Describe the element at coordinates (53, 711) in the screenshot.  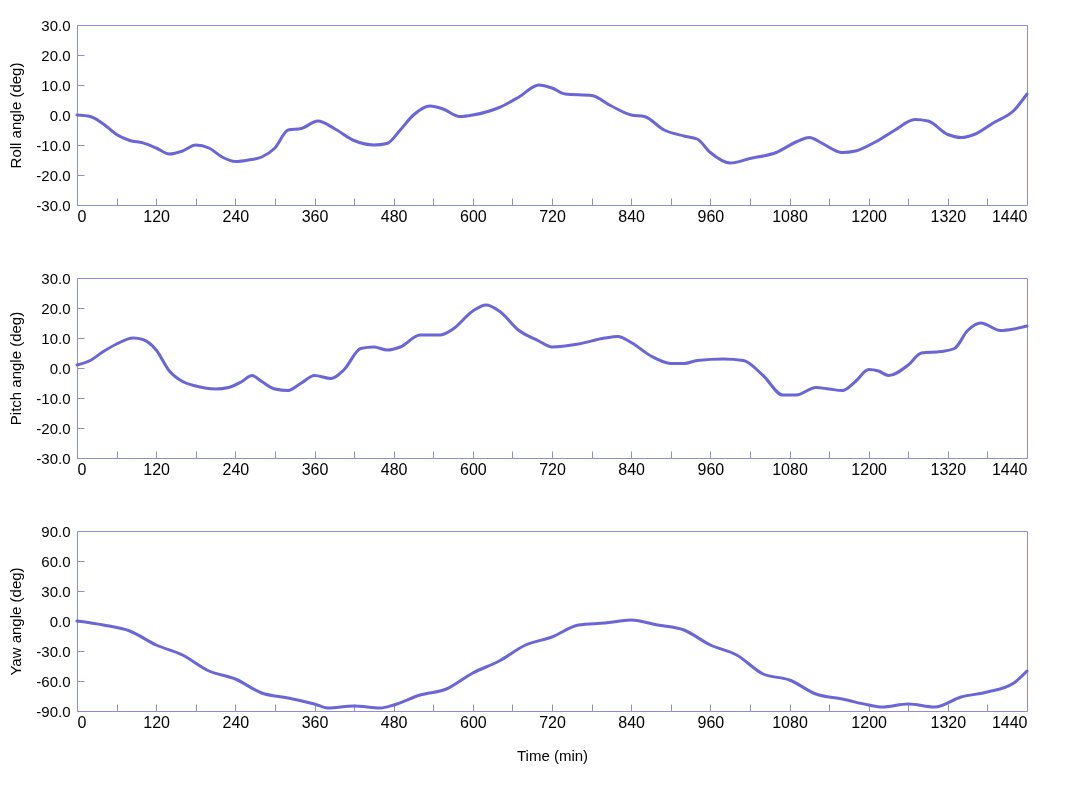
I see `y-tick-label: -90.0` at that location.